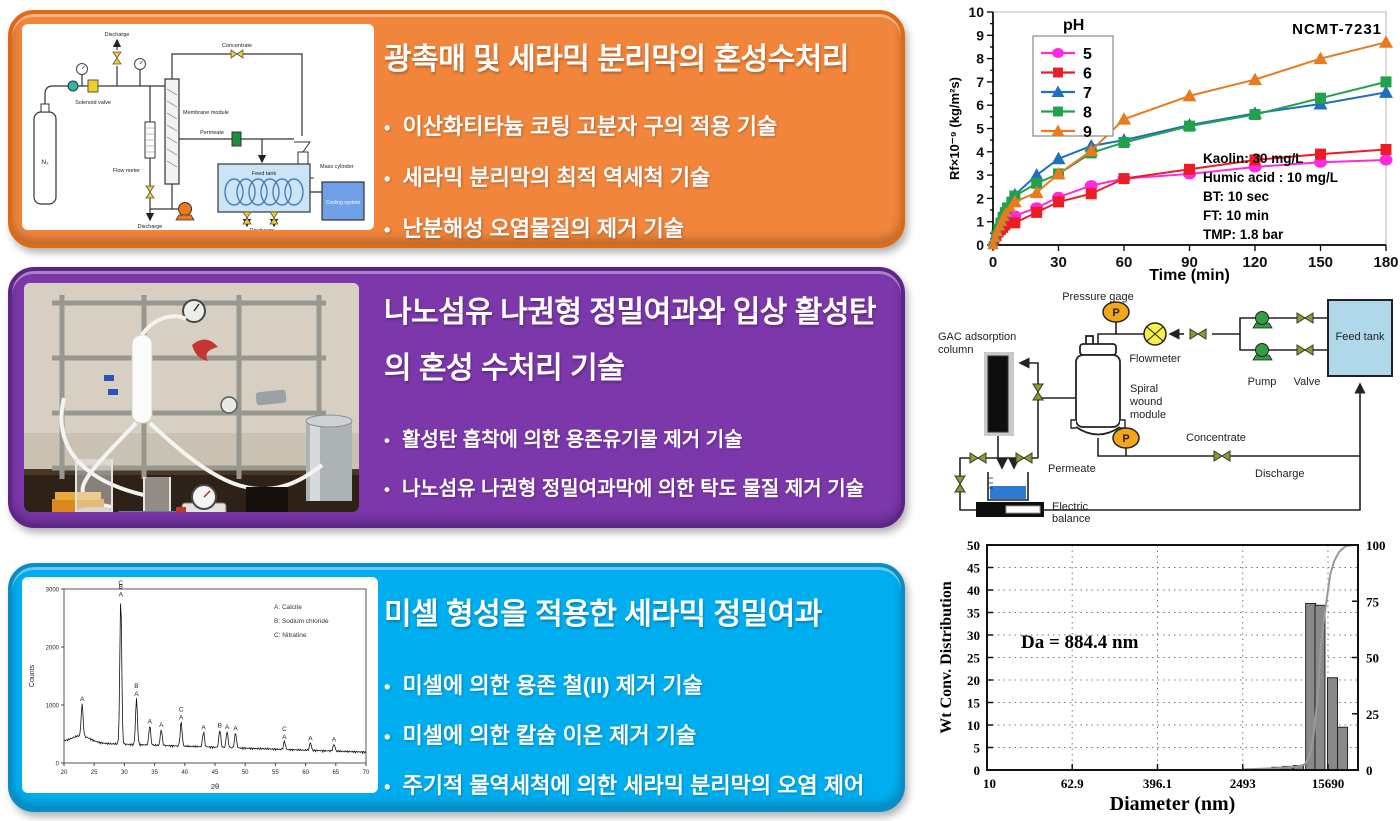 The width and height of the screenshot is (1400, 821). Describe the element at coordinates (201, 498) in the screenshot. I see `pump-unit` at that location.